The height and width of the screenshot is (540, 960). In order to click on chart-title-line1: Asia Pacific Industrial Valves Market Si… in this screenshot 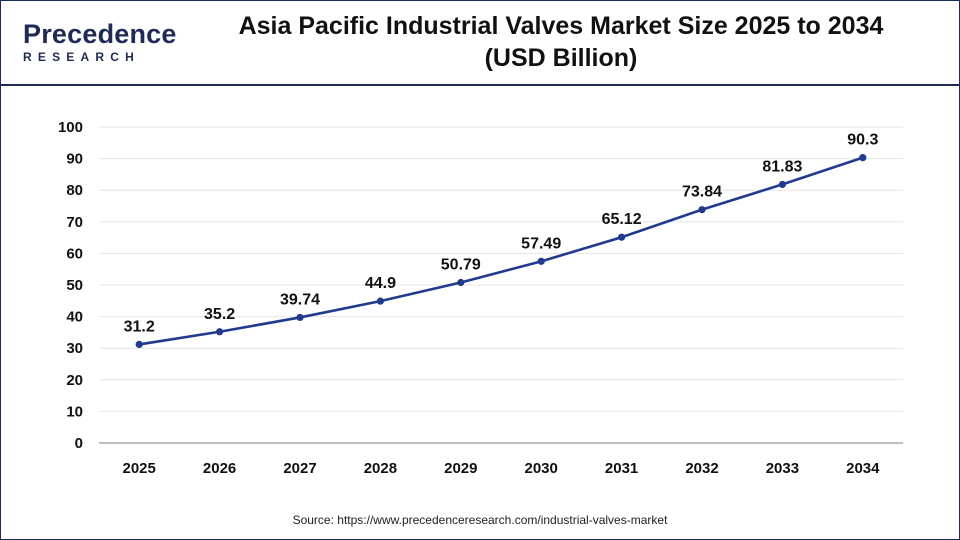, I will do `click(561, 26)`.